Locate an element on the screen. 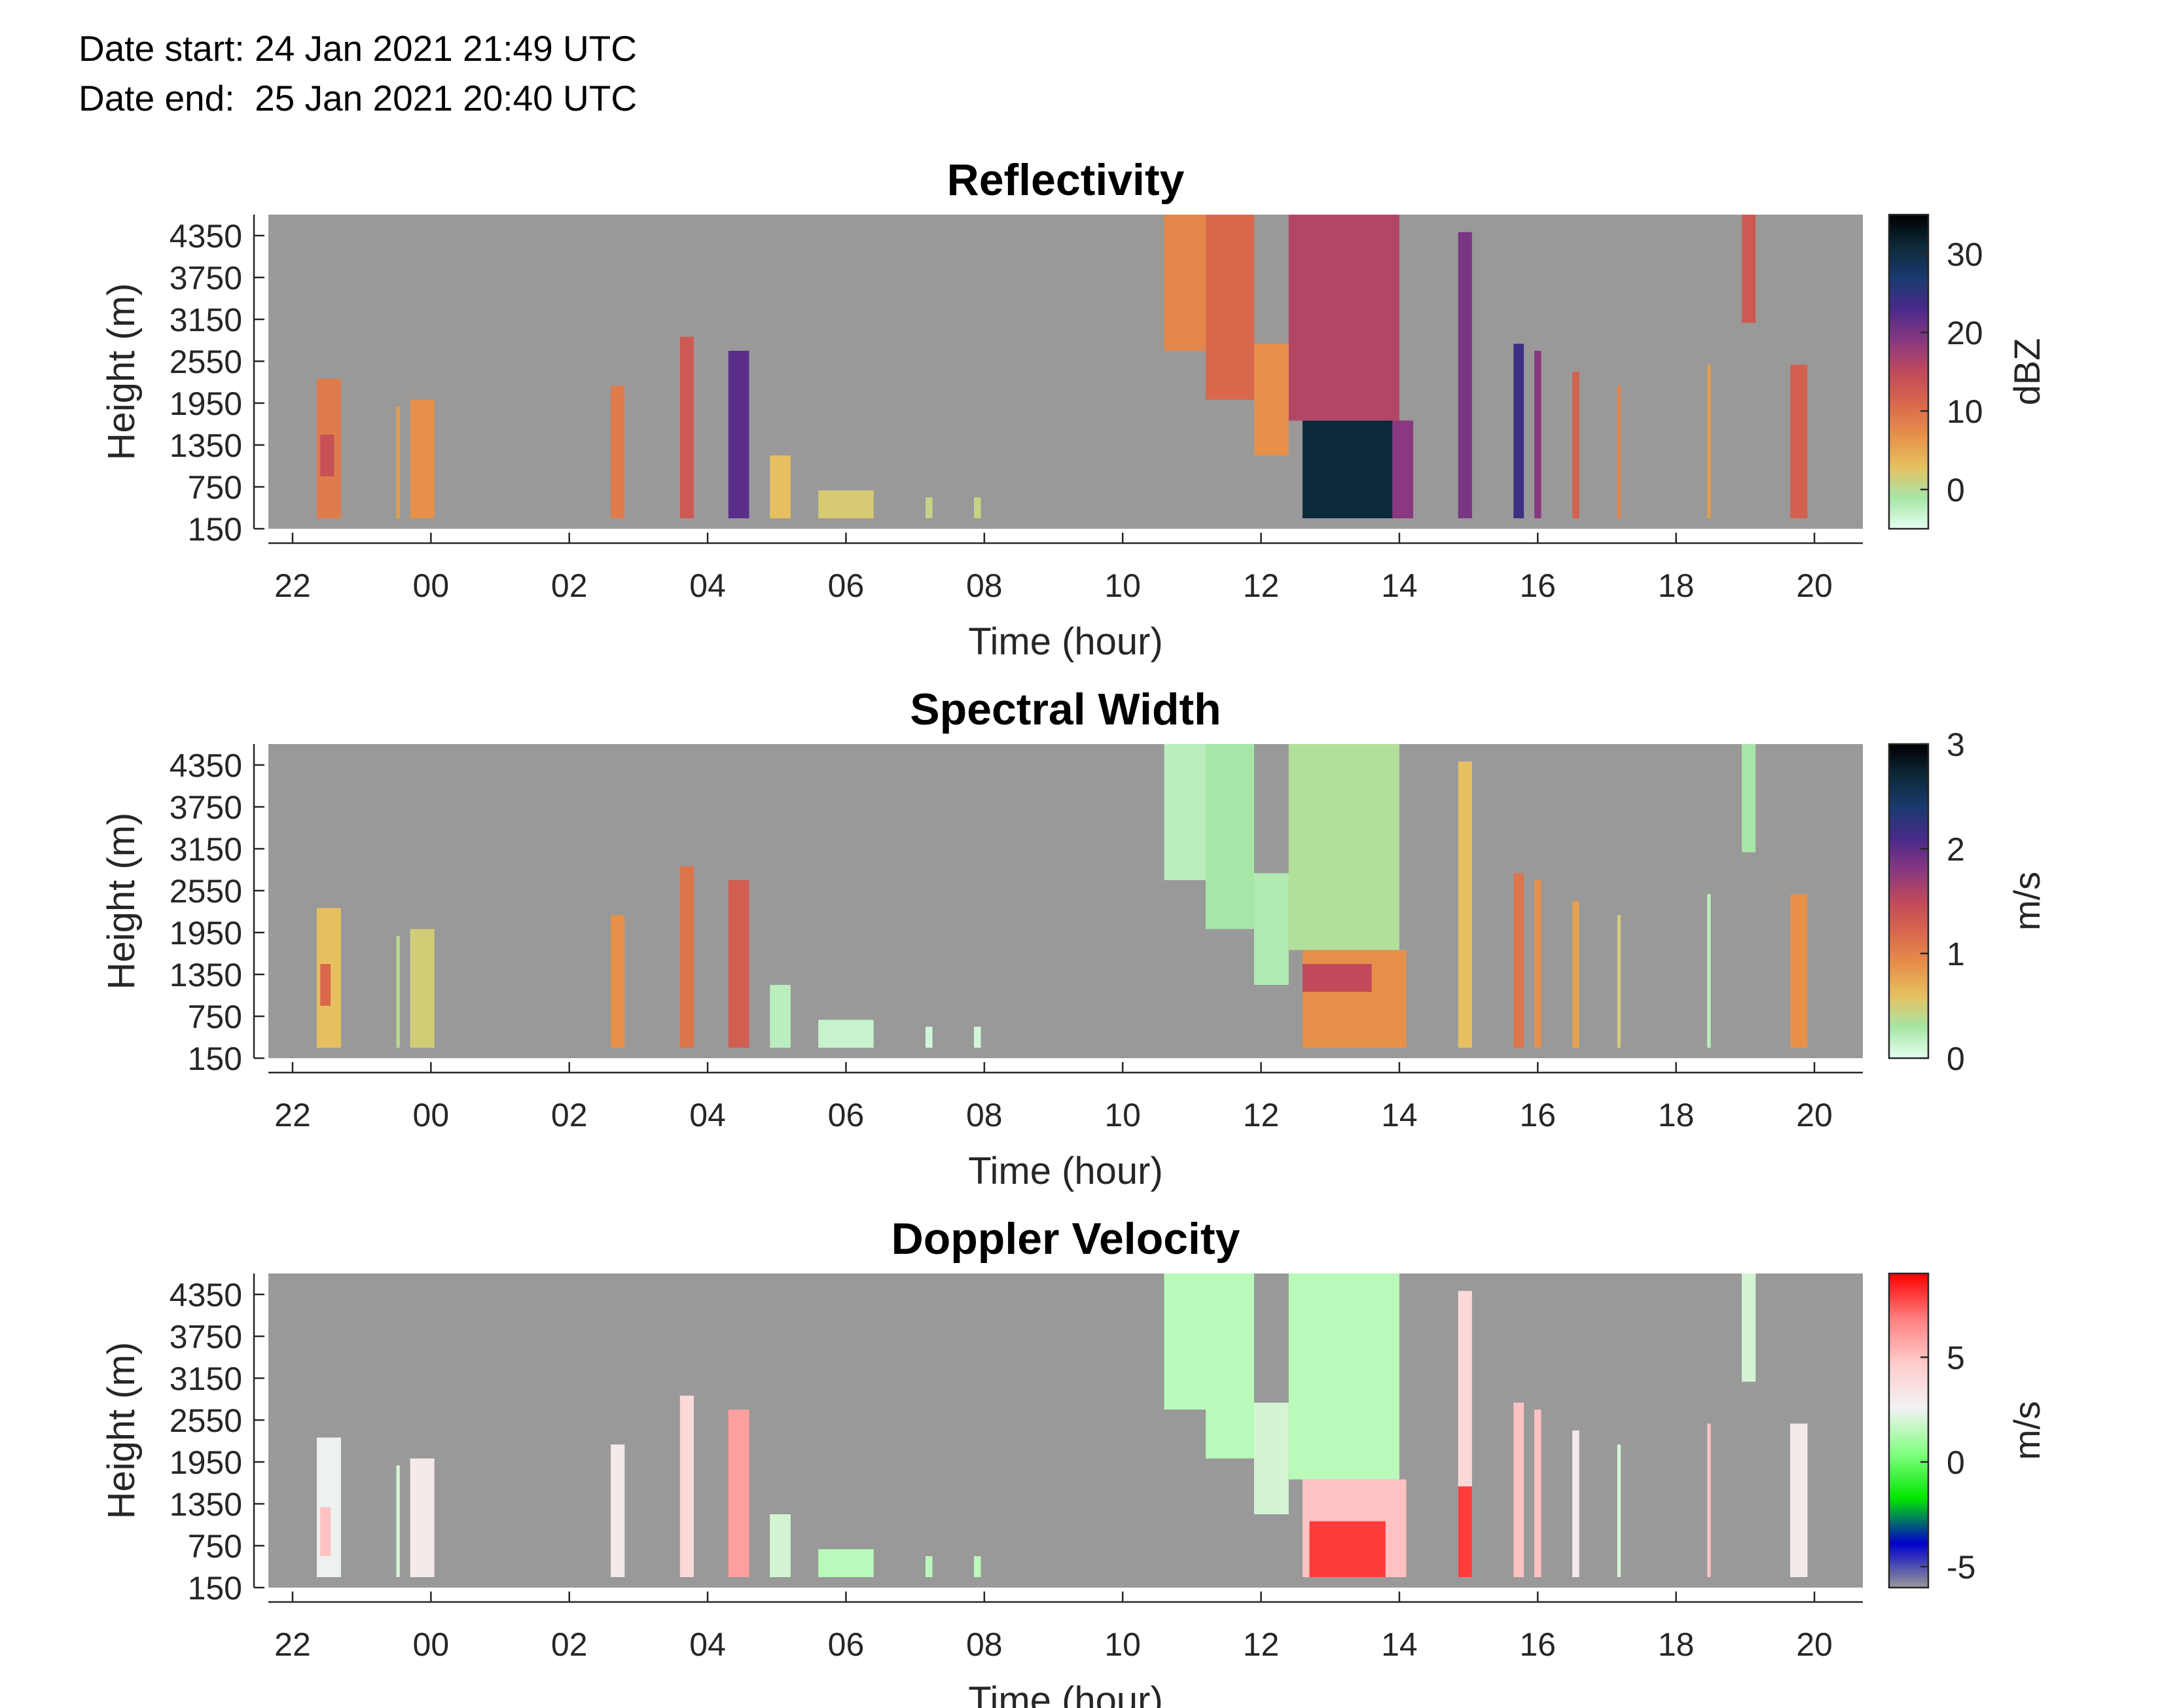 The width and height of the screenshot is (2160, 1708). x-tick-label: 12 is located at coordinates (1261, 1115).